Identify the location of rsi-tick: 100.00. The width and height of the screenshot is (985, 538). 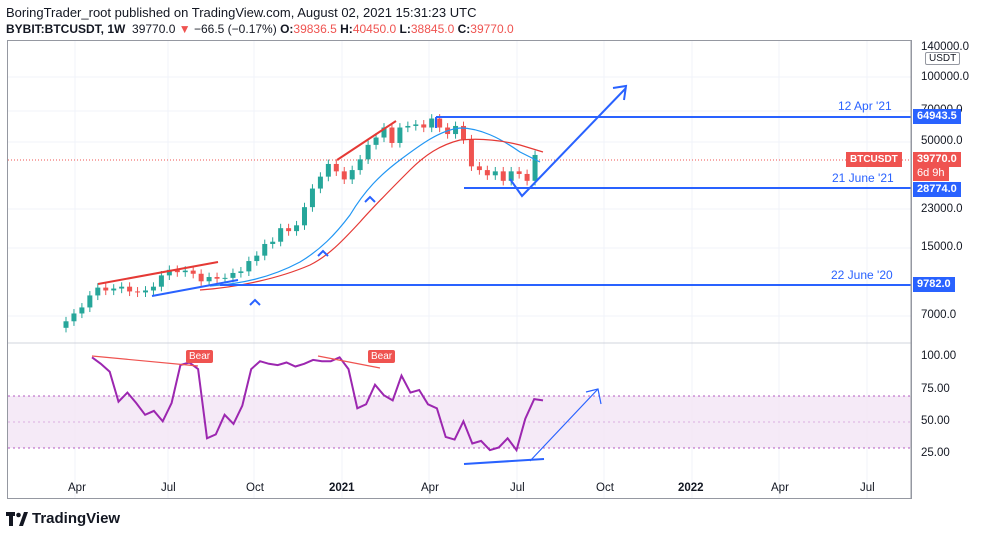
(939, 356).